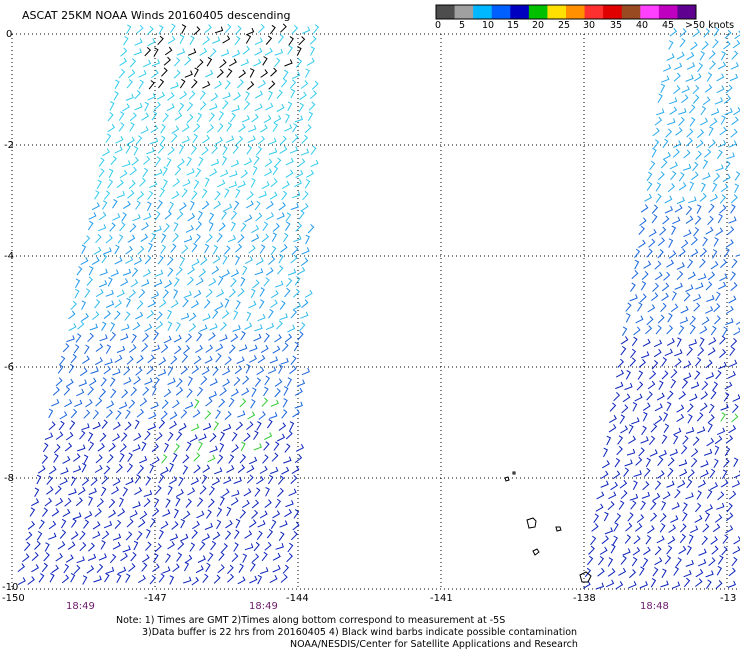 The width and height of the screenshot is (740, 650). Describe the element at coordinates (10, 587) in the screenshot. I see `lat-label: -10` at that location.